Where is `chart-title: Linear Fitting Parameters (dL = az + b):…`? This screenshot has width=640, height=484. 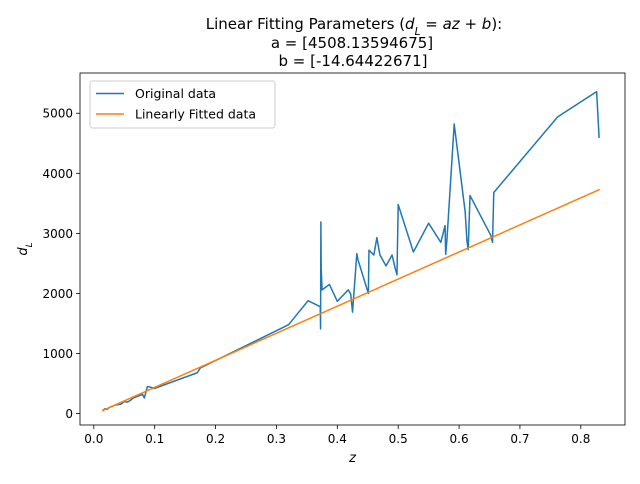
chart-title: Linear Fitting Parameters (dL = az + b):… is located at coordinates (354, 42).